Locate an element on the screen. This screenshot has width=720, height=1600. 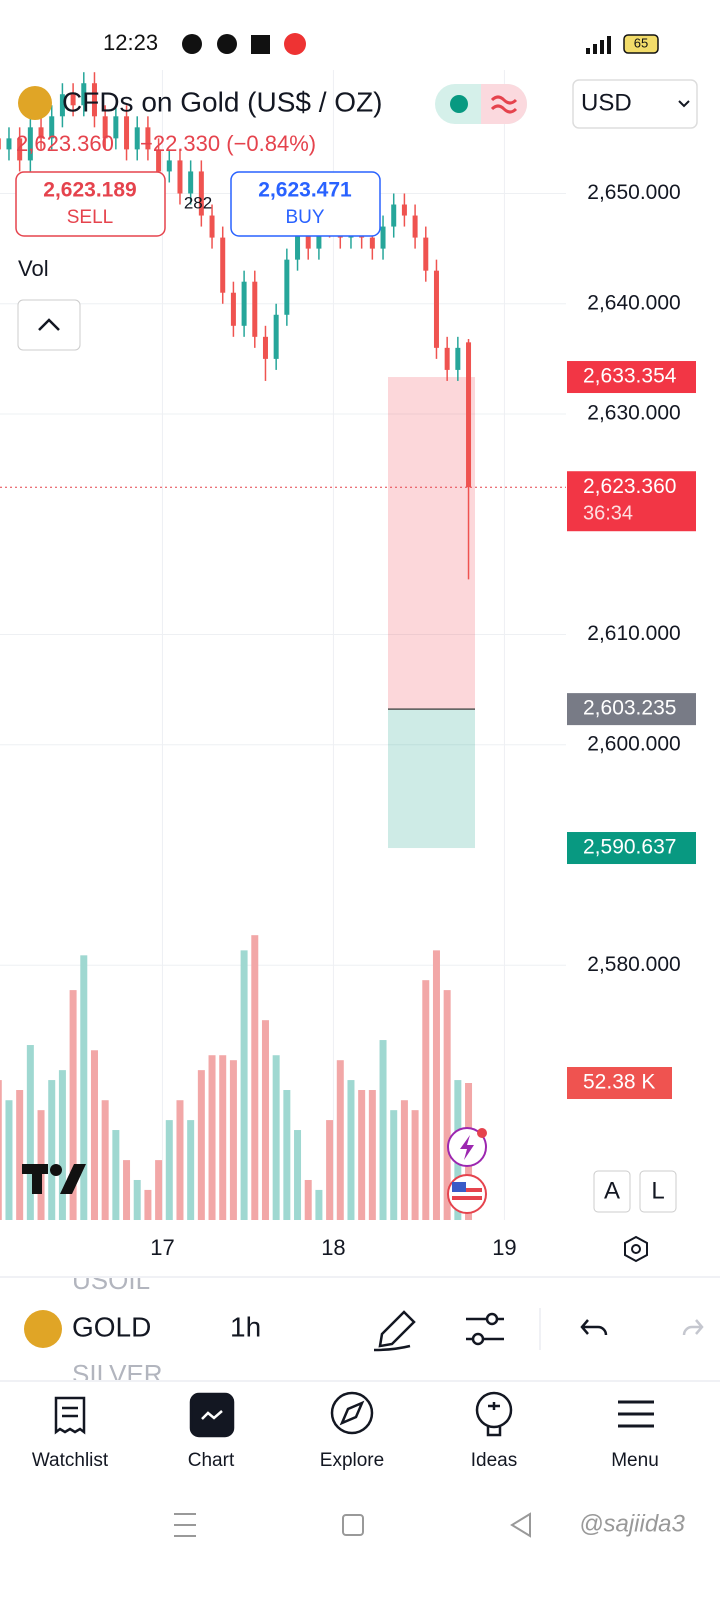
spread: 282 is located at coordinates (198, 202).